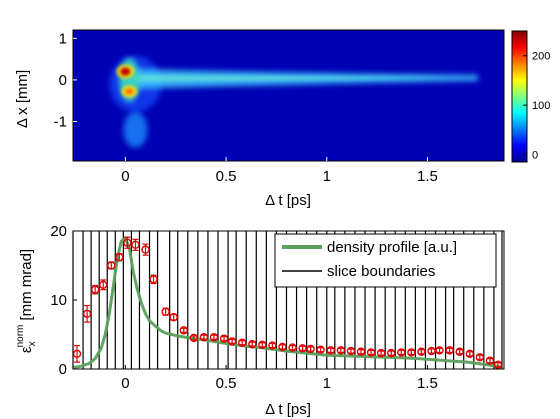 This screenshot has width=560, height=419. Describe the element at coordinates (530, 96) in the screenshot. I see `colorbar: 0 100 200` at that location.